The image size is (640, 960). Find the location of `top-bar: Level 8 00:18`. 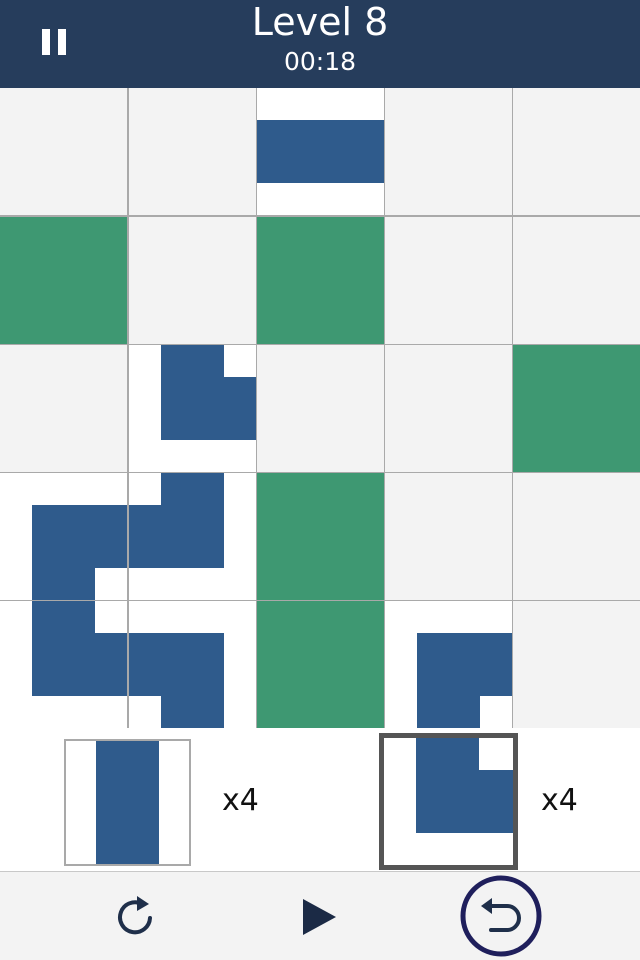

top-bar: Level 8 00:18 is located at coordinates (320, 44).